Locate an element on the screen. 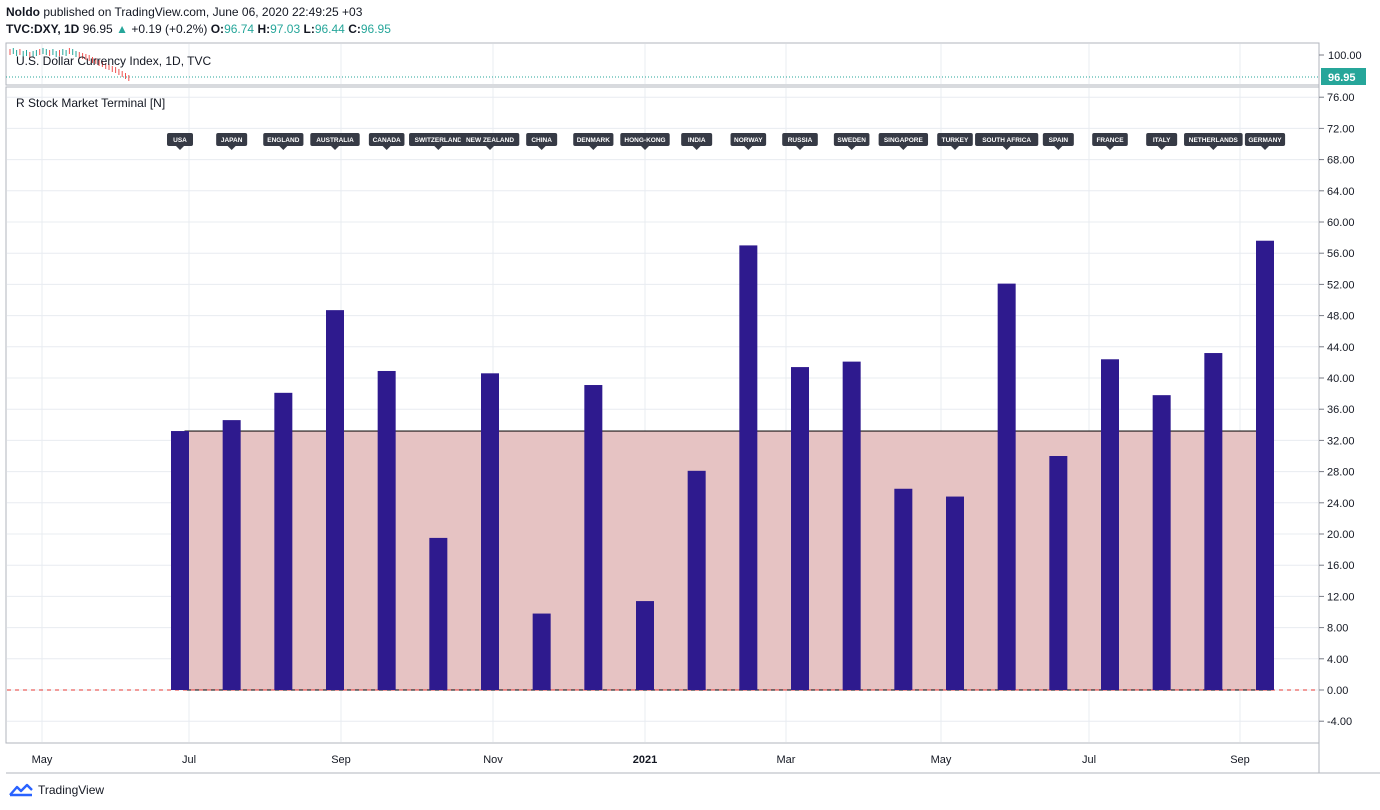 This screenshot has height=810, width=1380. mini-price-series is located at coordinates (69, 64).